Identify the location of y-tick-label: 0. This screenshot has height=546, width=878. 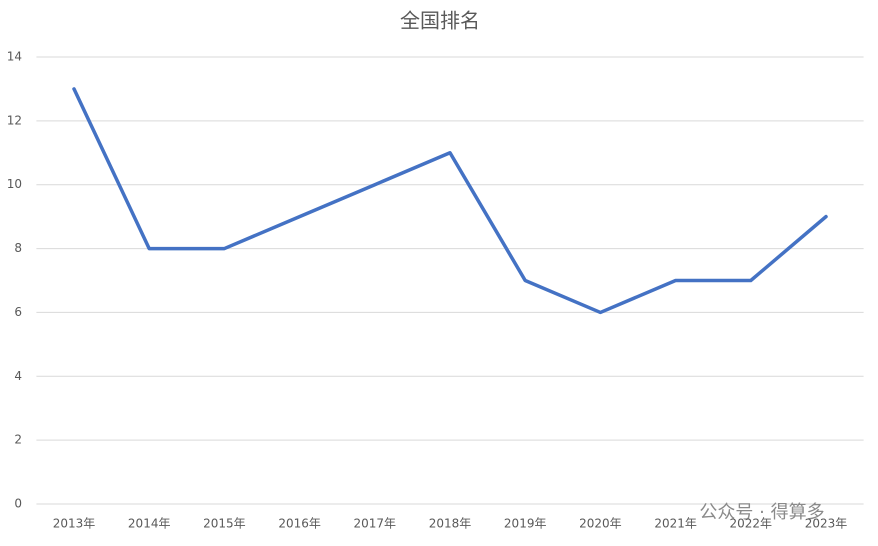
(18, 504).